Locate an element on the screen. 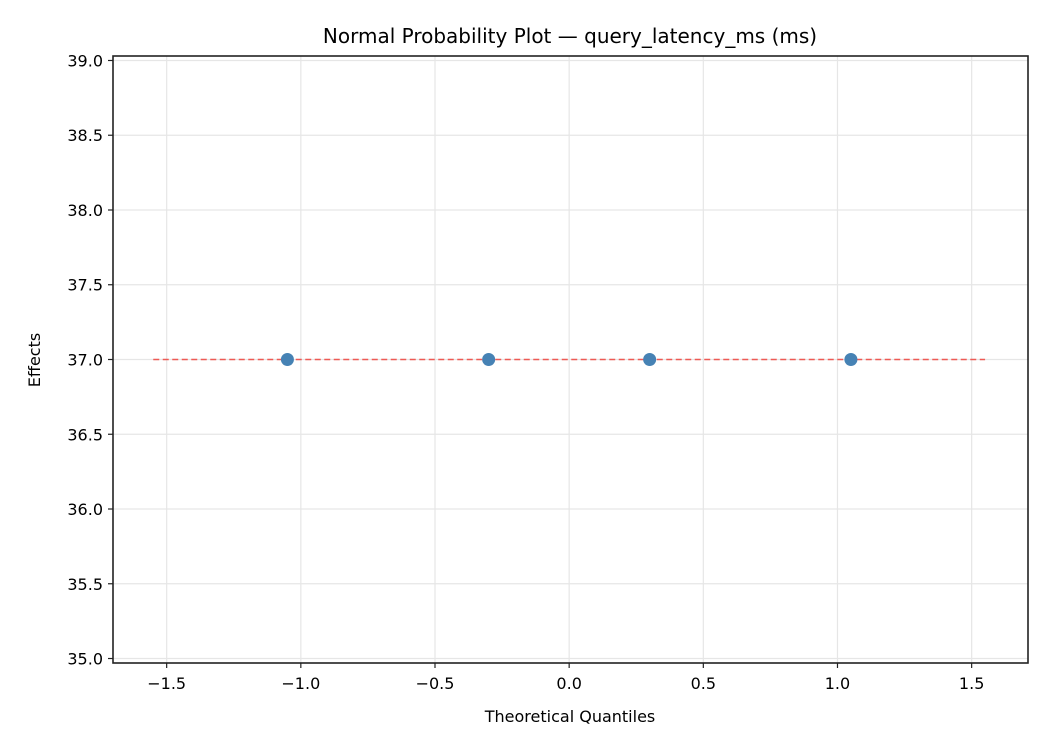 The height and width of the screenshot is (750, 1050). x-tick-label: −1.5 is located at coordinates (166, 683).